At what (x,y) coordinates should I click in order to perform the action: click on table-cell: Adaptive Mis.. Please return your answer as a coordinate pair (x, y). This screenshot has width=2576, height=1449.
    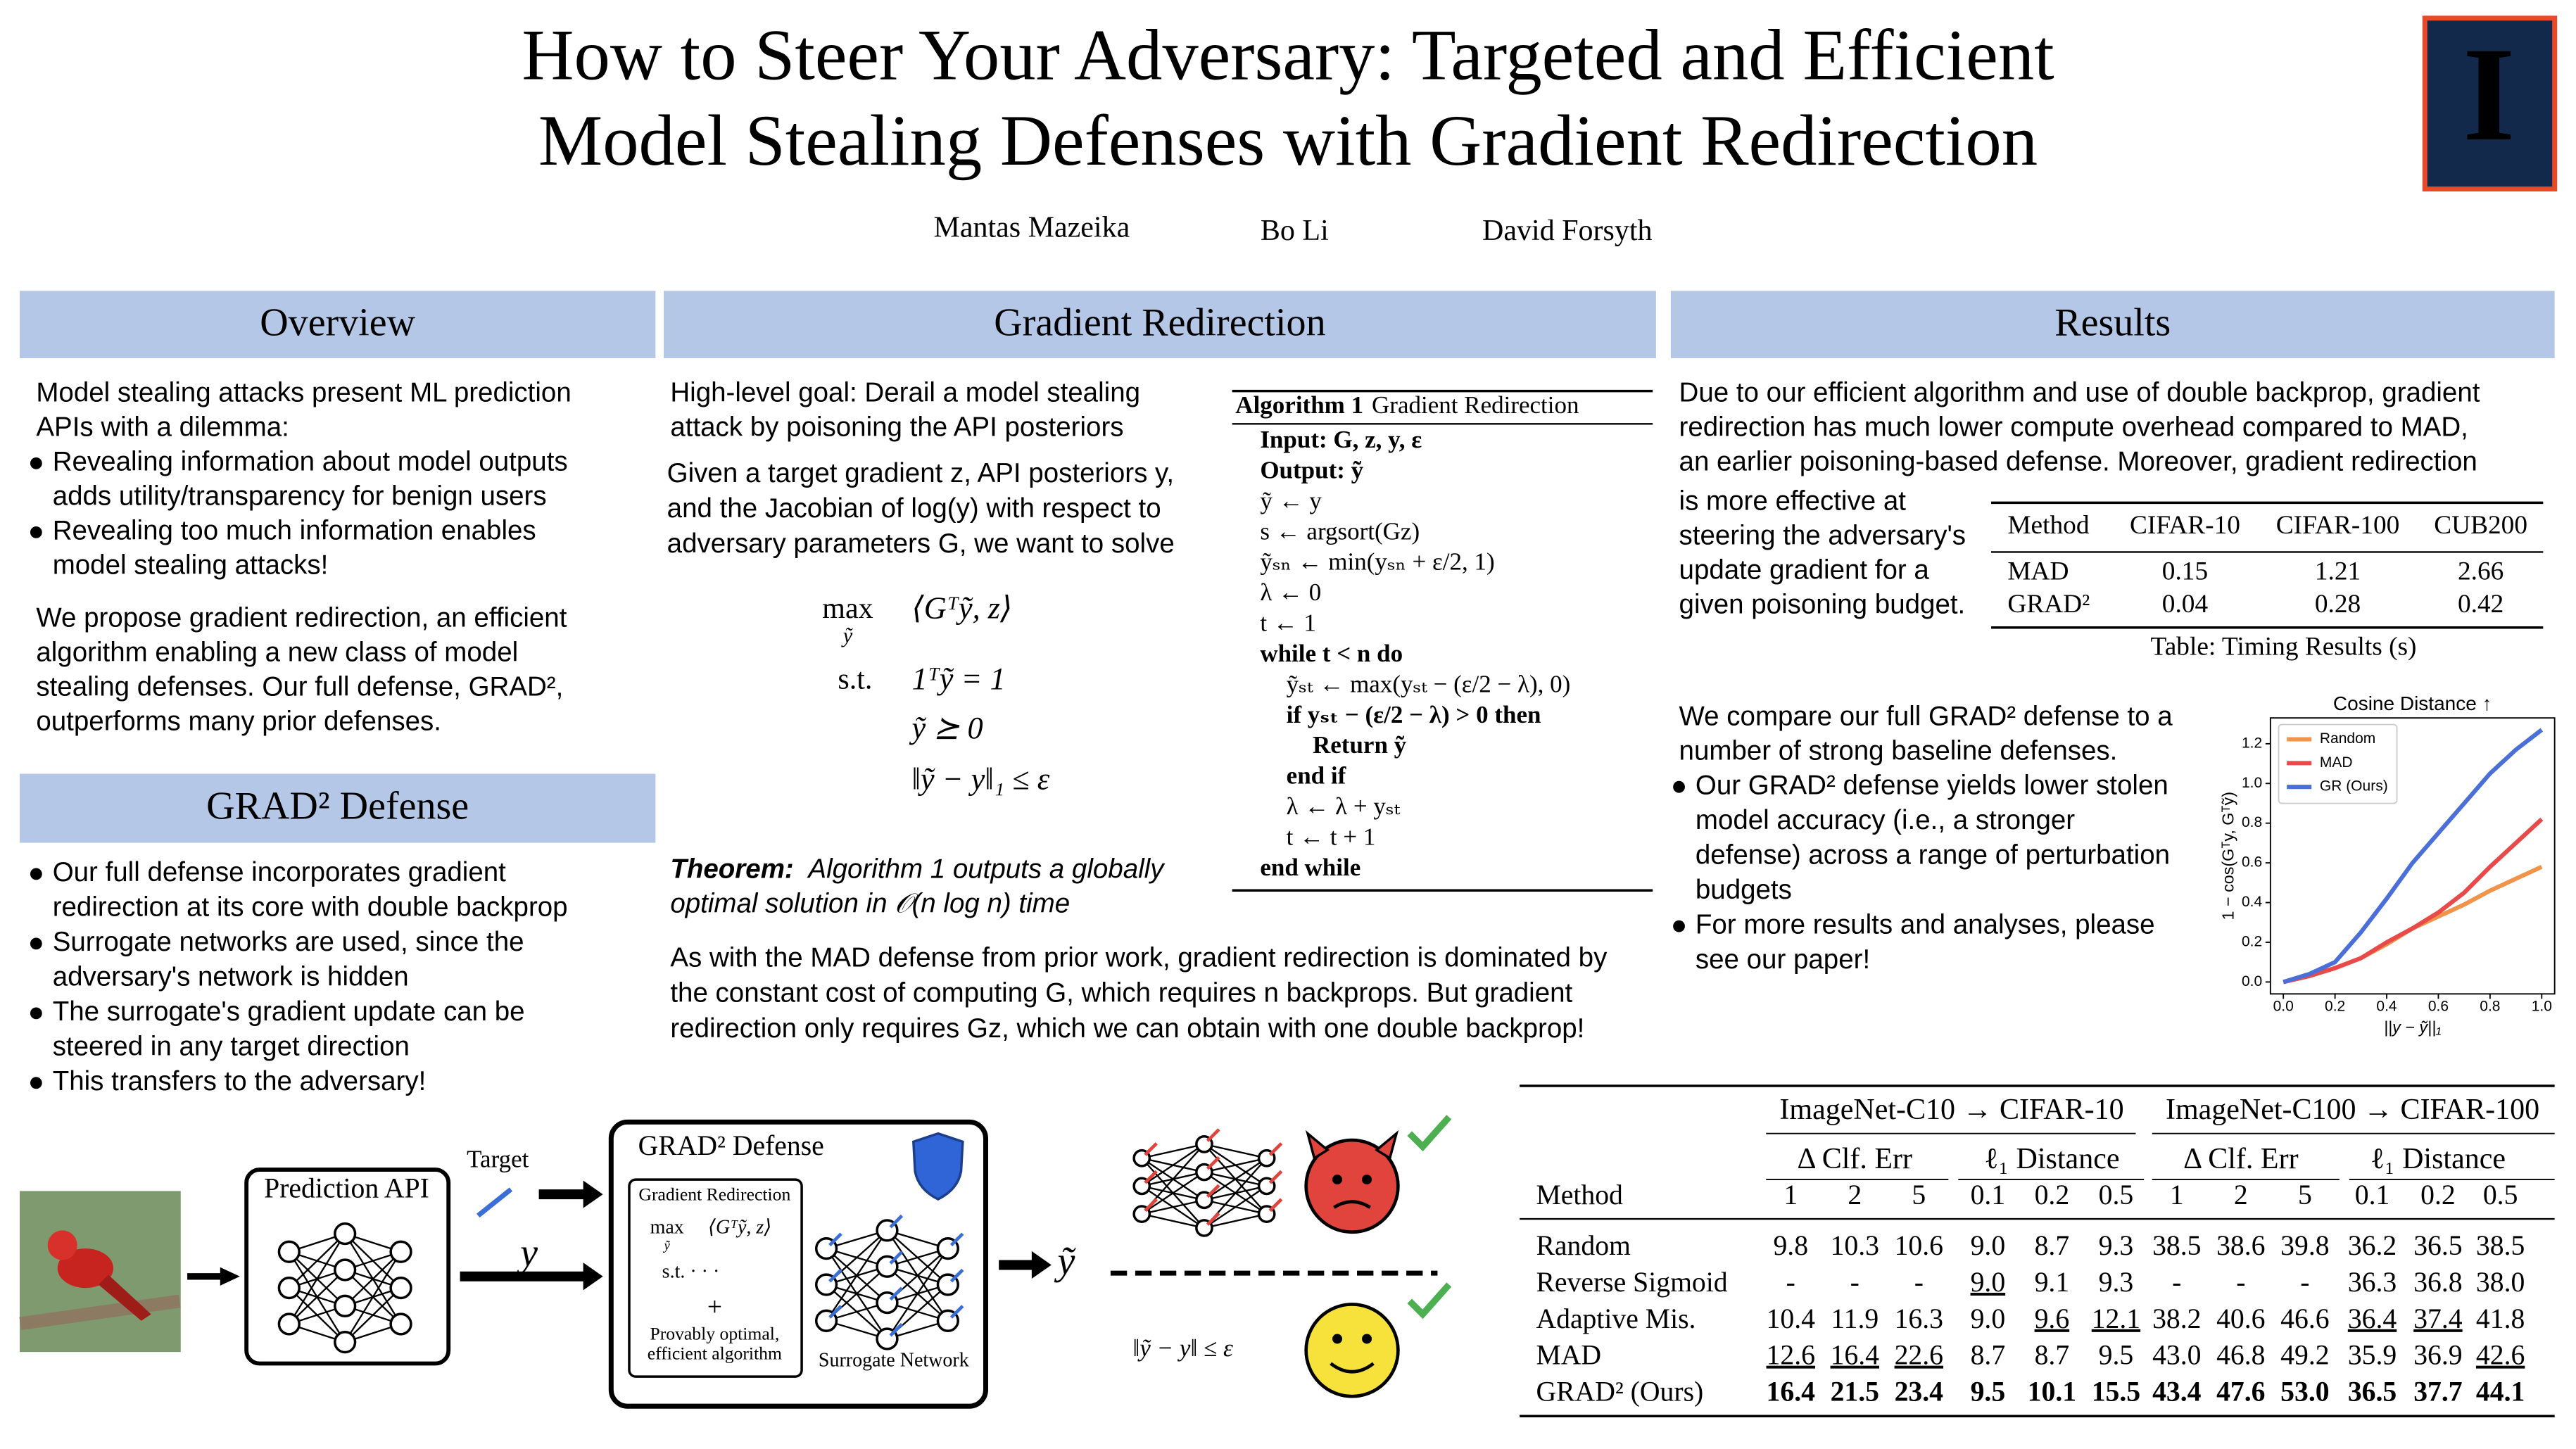
    Looking at the image, I should click on (1616, 1318).